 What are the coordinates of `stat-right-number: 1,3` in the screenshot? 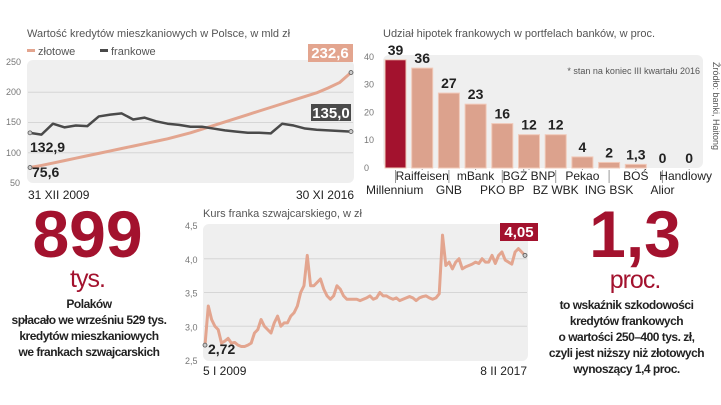 It's located at (635, 234).